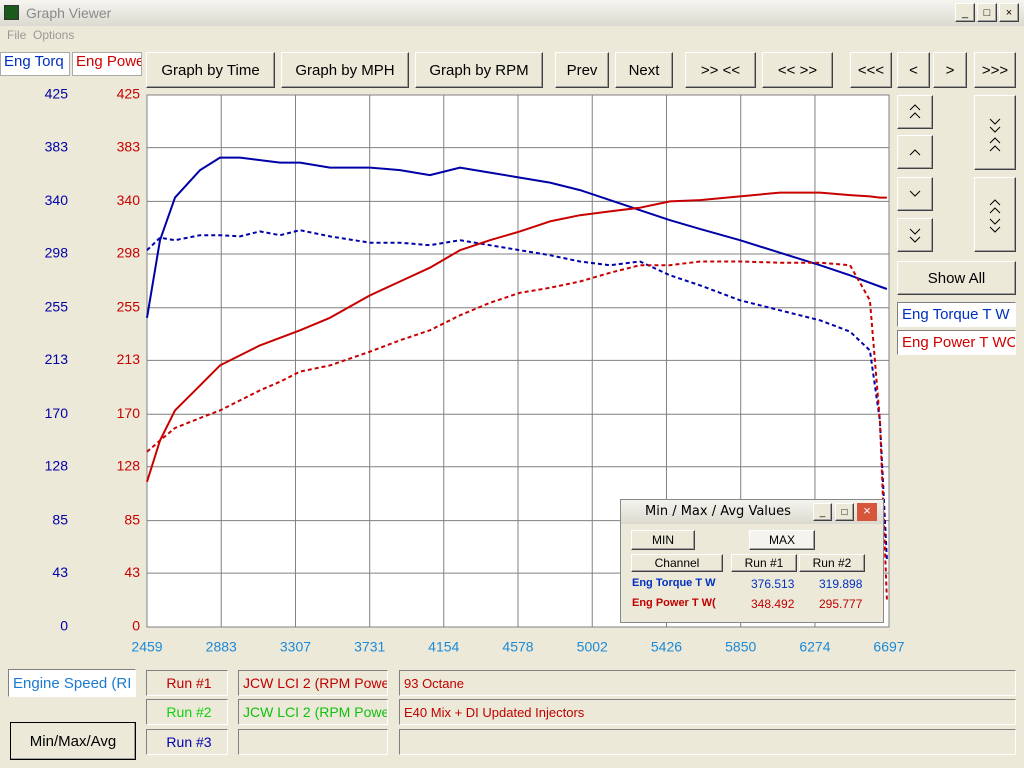 The image size is (1024, 768). Describe the element at coordinates (57, 359) in the screenshot. I see `y-tick-label: 213` at that location.